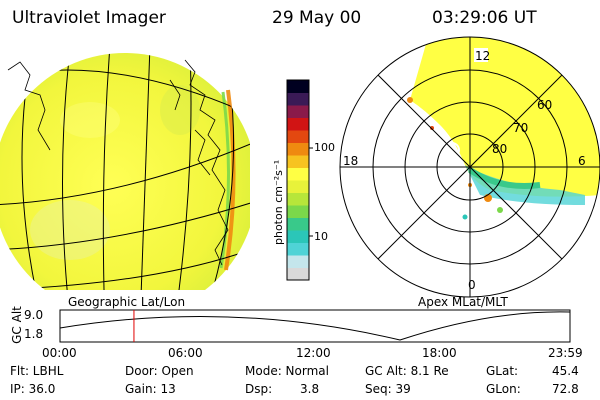  I want to click on mlat-label-80: 80, so click(499, 149).